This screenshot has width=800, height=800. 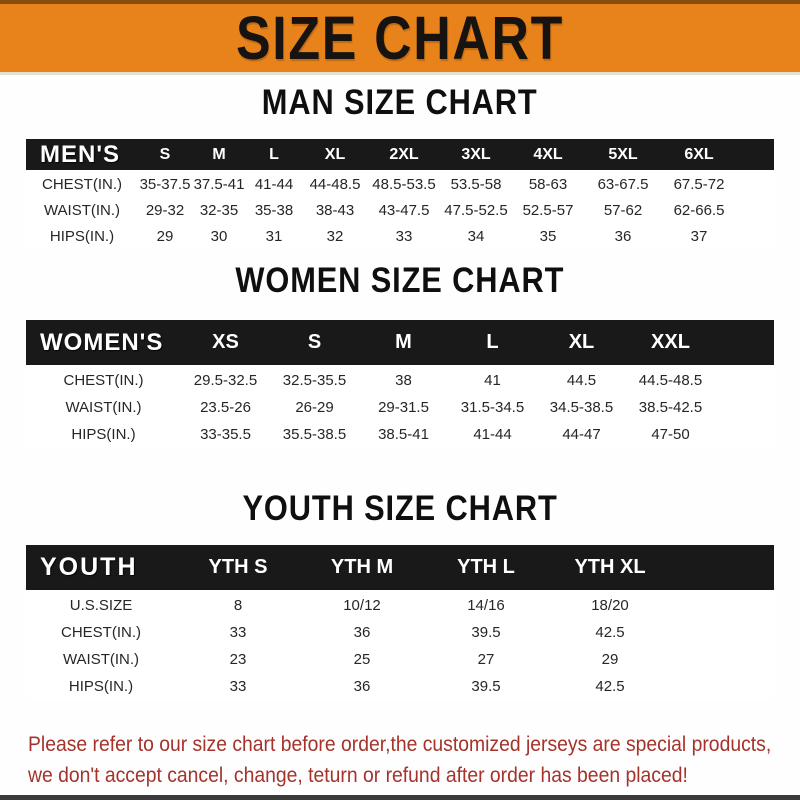 I want to click on value-cell: 35-38, so click(x=274, y=210).